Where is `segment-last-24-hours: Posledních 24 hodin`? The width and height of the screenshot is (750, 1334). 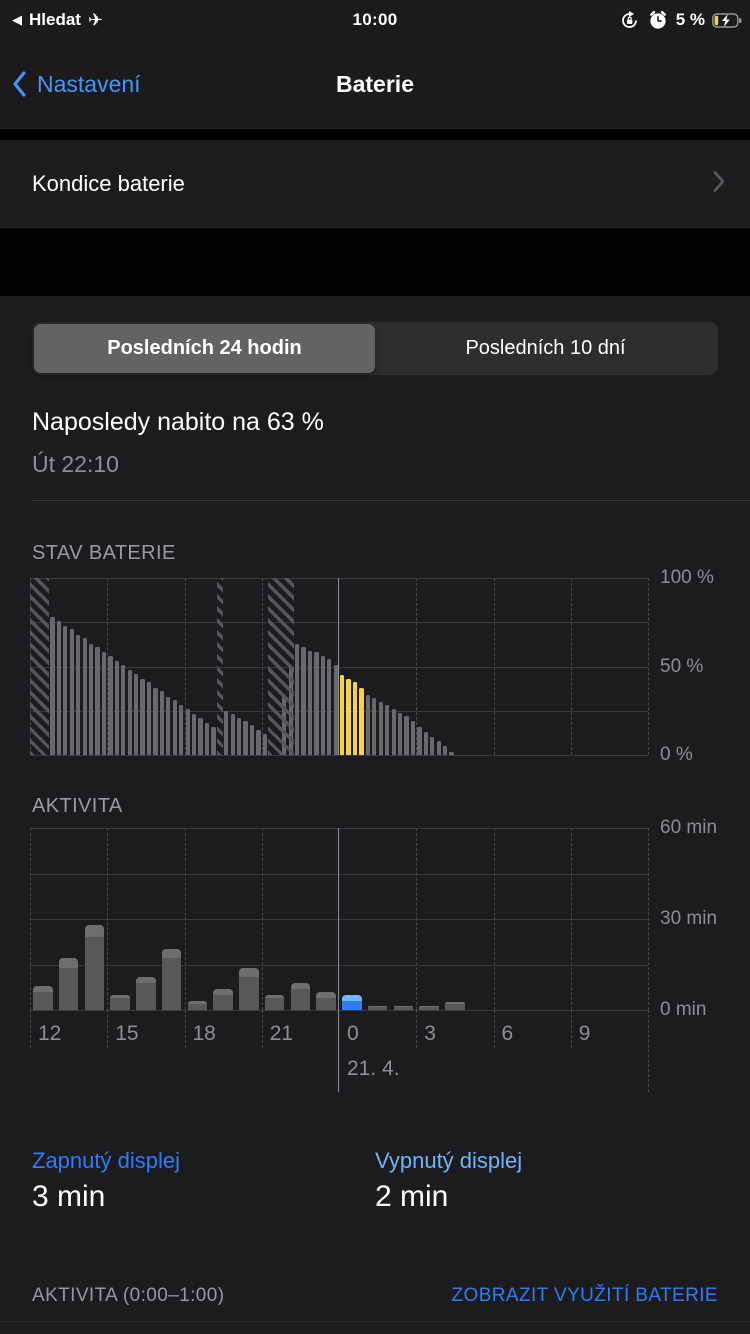 segment-last-24-hours: Posledních 24 hodin is located at coordinates (204, 348).